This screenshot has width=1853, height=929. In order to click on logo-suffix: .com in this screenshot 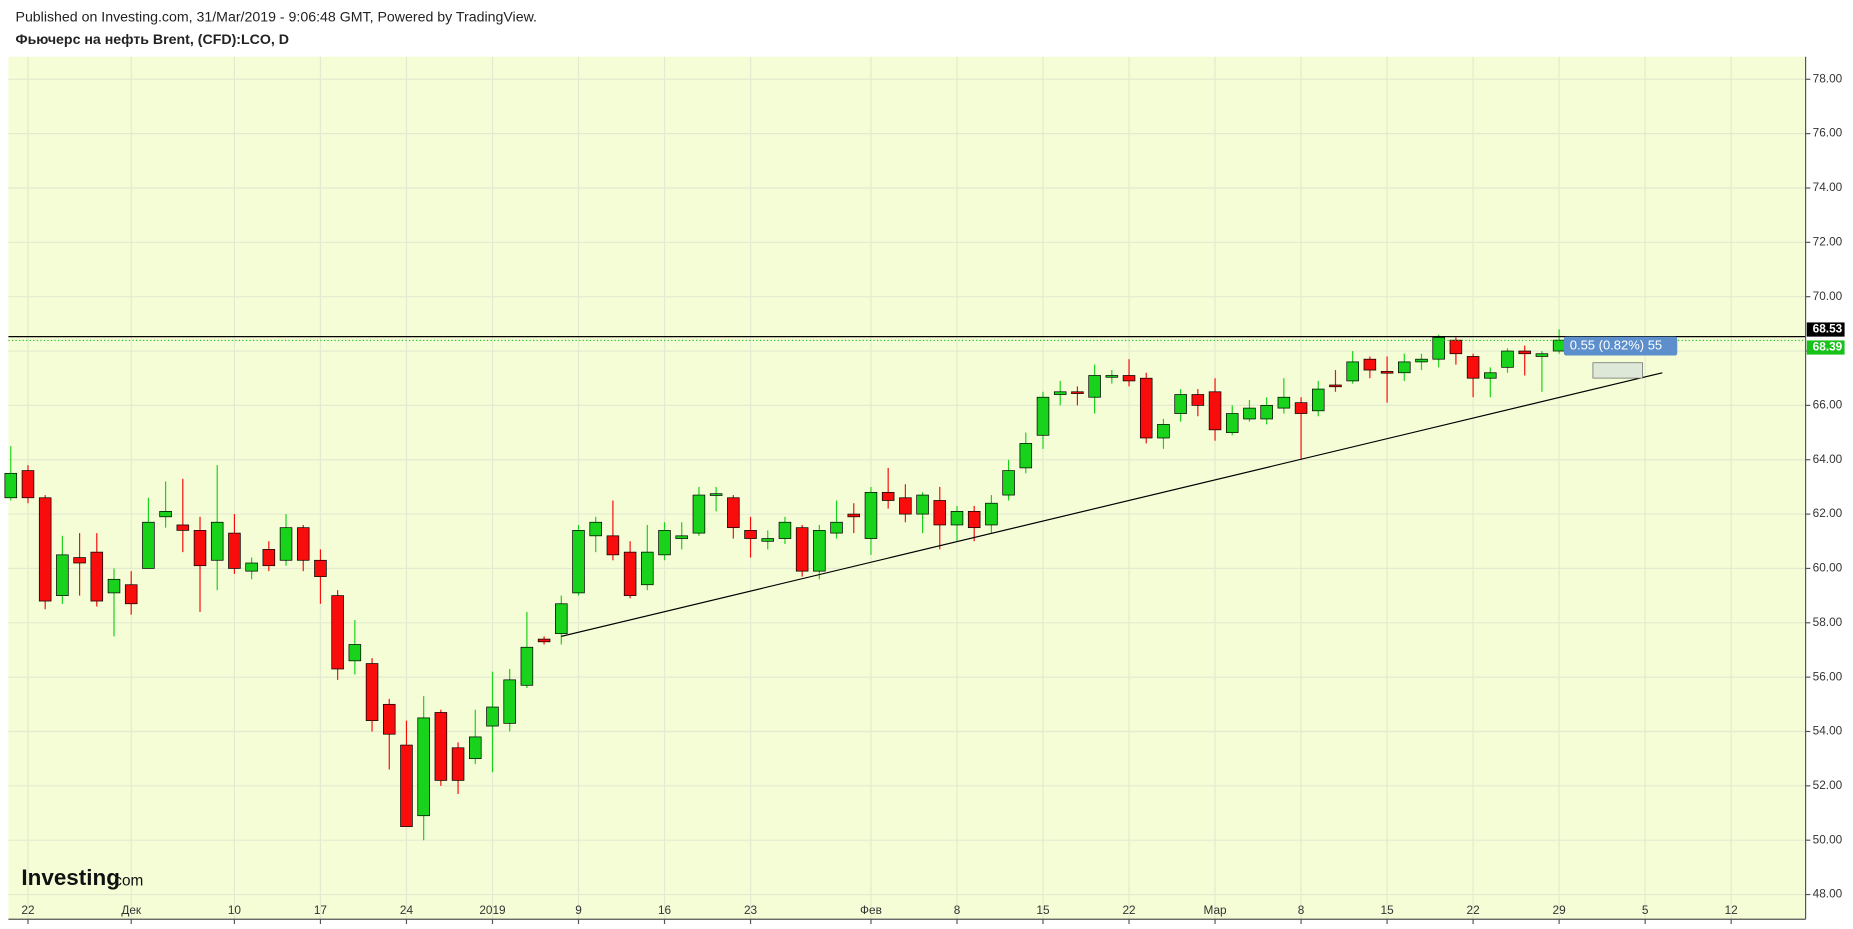, I will do `click(126, 881)`.